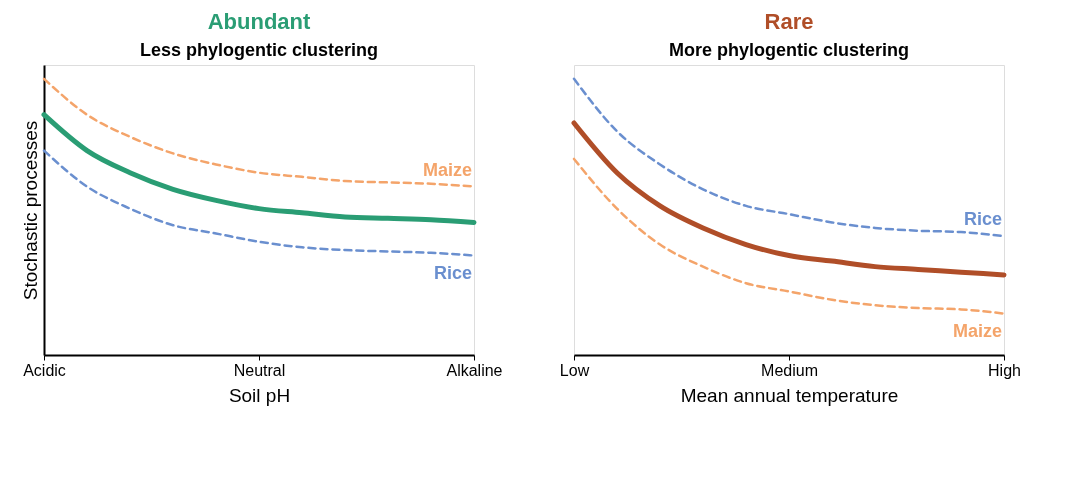 This screenshot has width=1080, height=481. Describe the element at coordinates (259, 21) in the screenshot. I see `chart-title: Abundant` at that location.